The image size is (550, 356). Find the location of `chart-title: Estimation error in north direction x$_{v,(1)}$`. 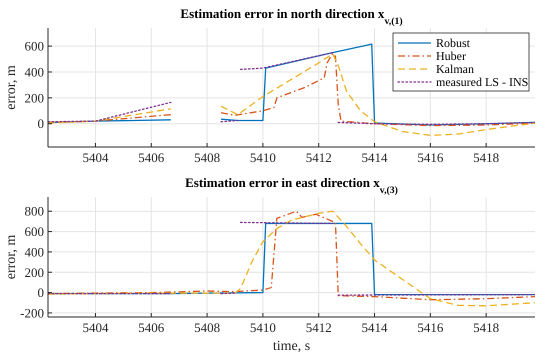

chart-title: Estimation error in north direction x$_{v,(1)}$ is located at coordinates (291, 16).